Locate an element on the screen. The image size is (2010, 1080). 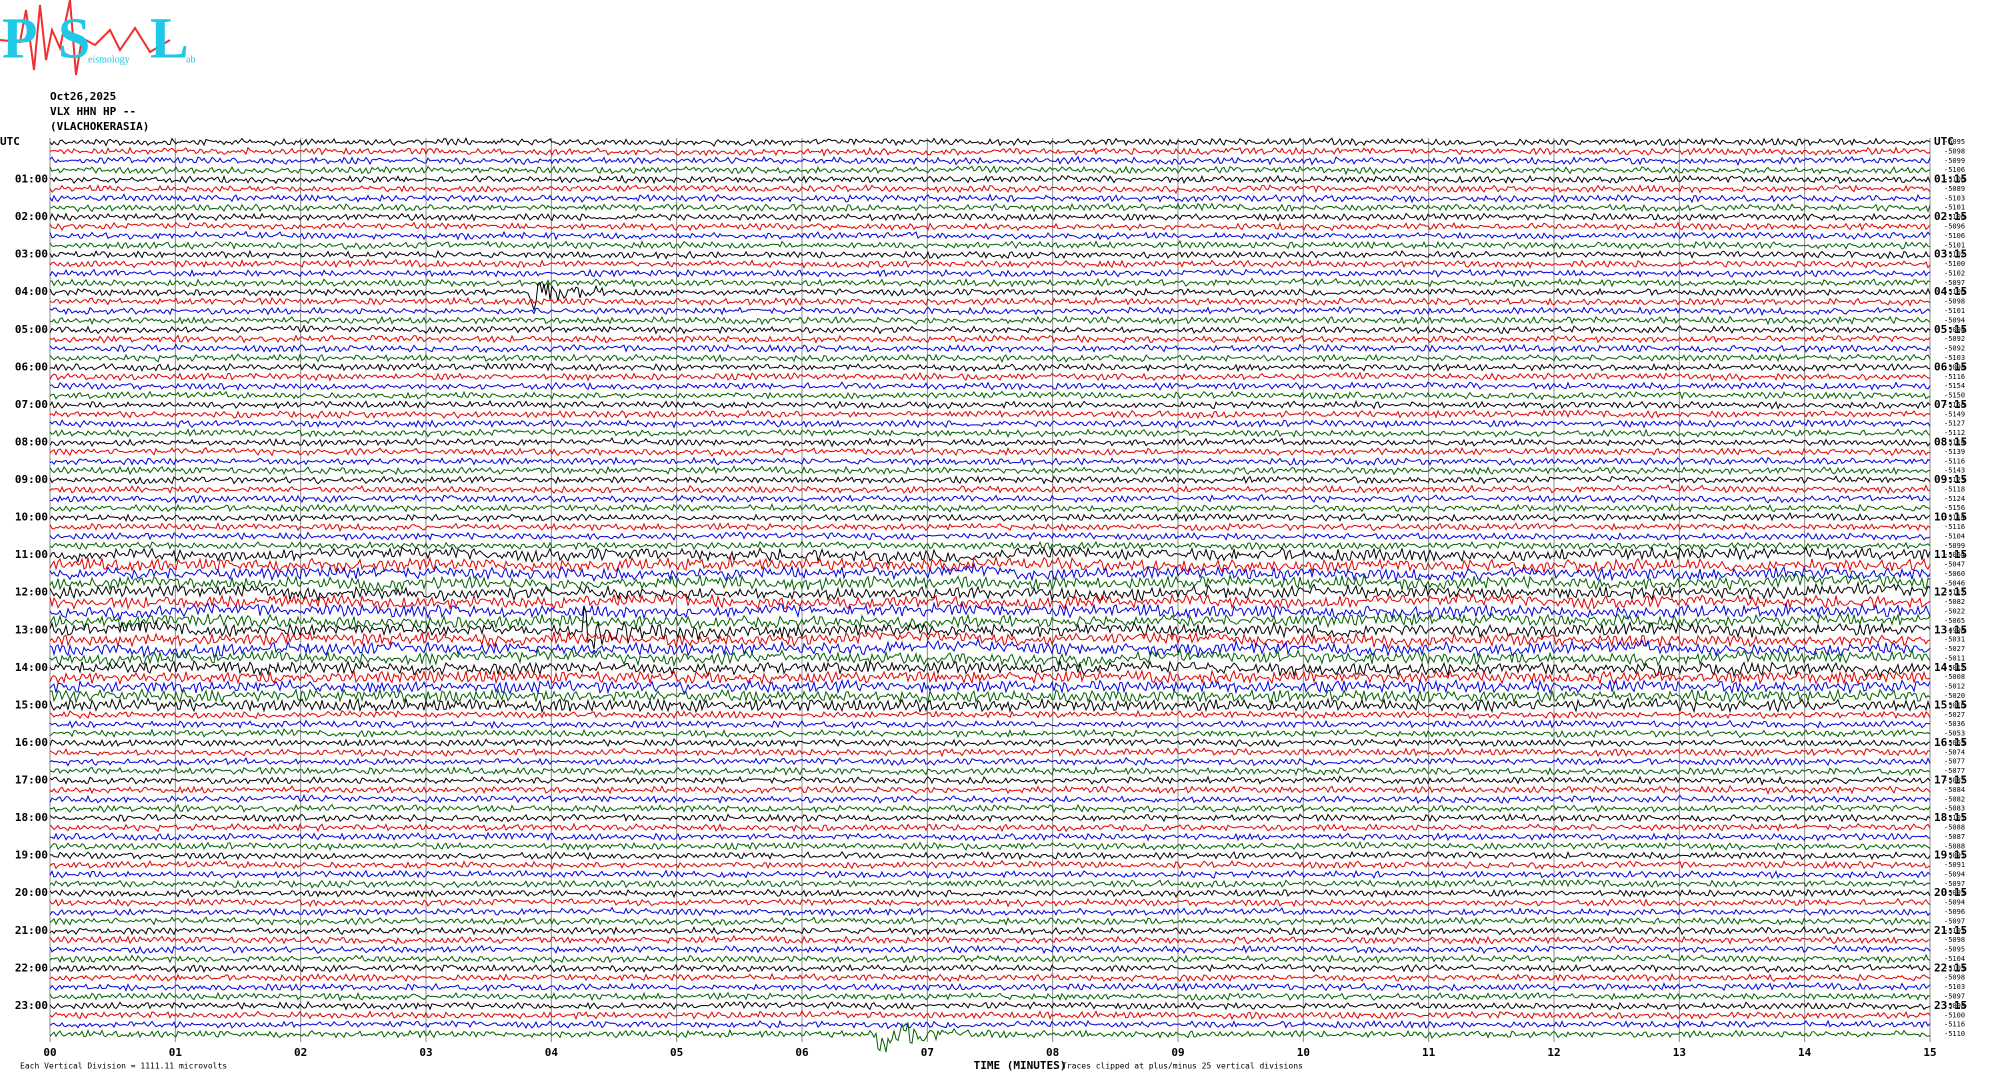
hour-label-right: 08:15 is located at coordinates (1950, 441).